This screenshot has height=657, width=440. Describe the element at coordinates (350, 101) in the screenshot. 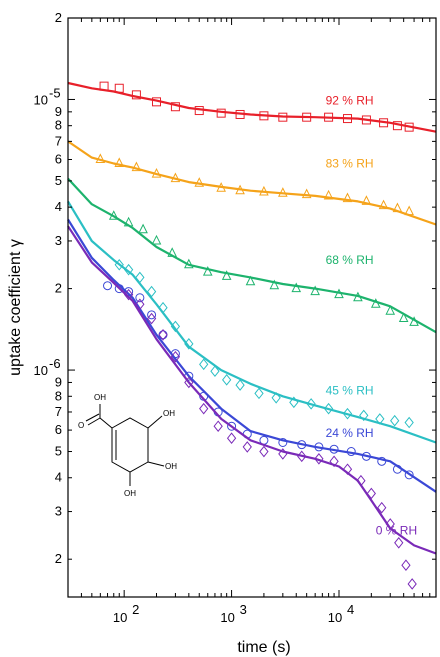

I see `series-label: 92 % RH` at that location.